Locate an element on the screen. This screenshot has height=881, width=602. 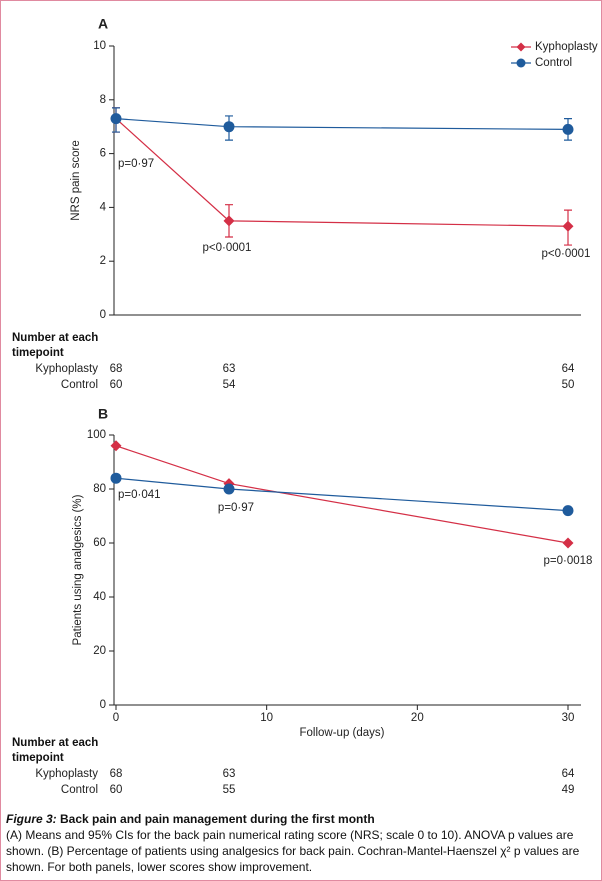
y-tick-label: 4 is located at coordinates (103, 207).